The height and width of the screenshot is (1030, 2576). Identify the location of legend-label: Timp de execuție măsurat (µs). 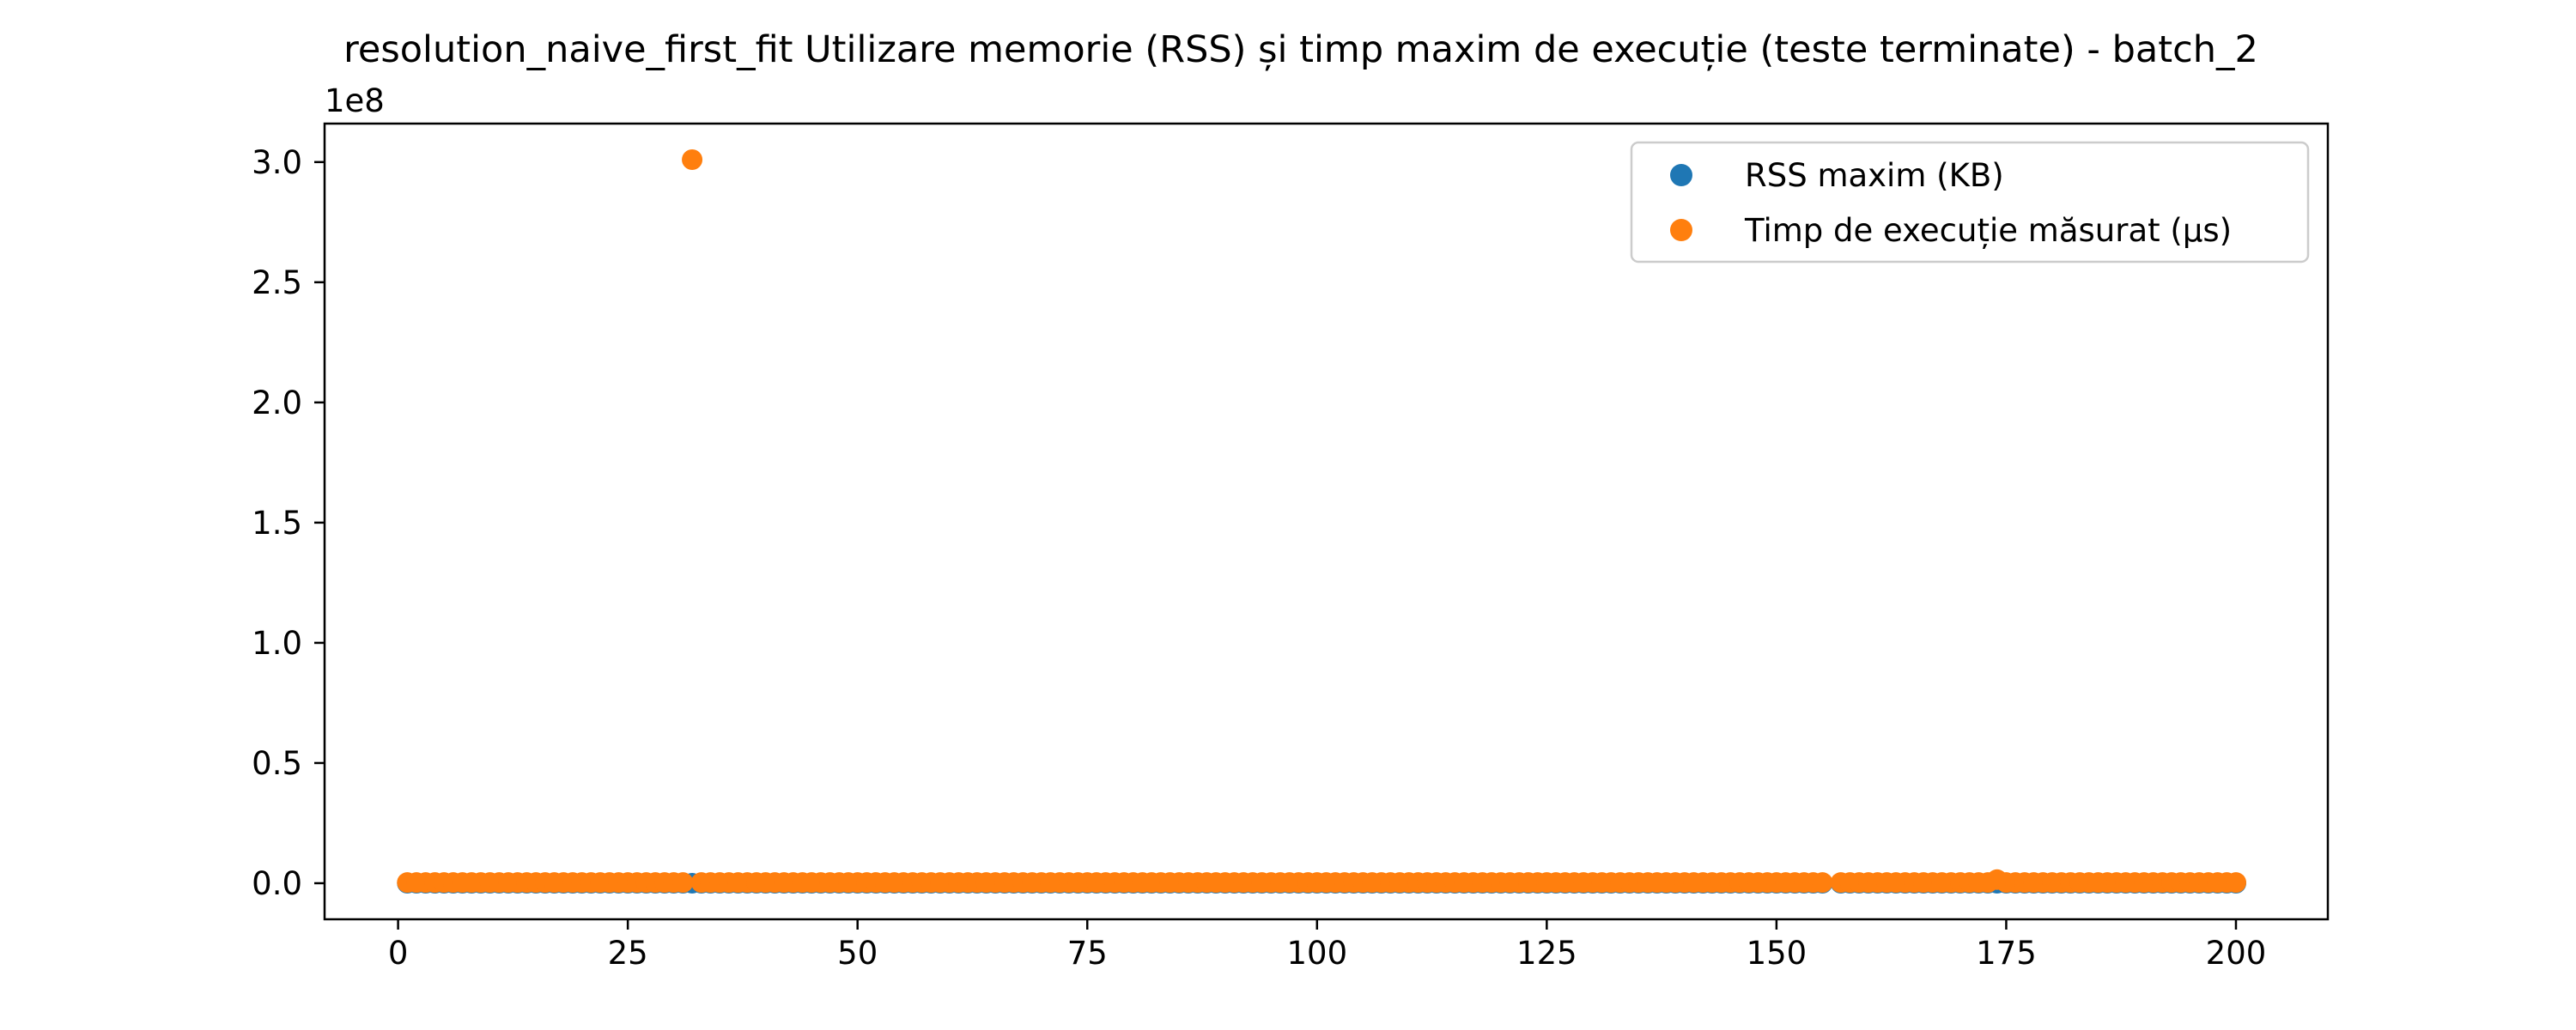
(1988, 230).